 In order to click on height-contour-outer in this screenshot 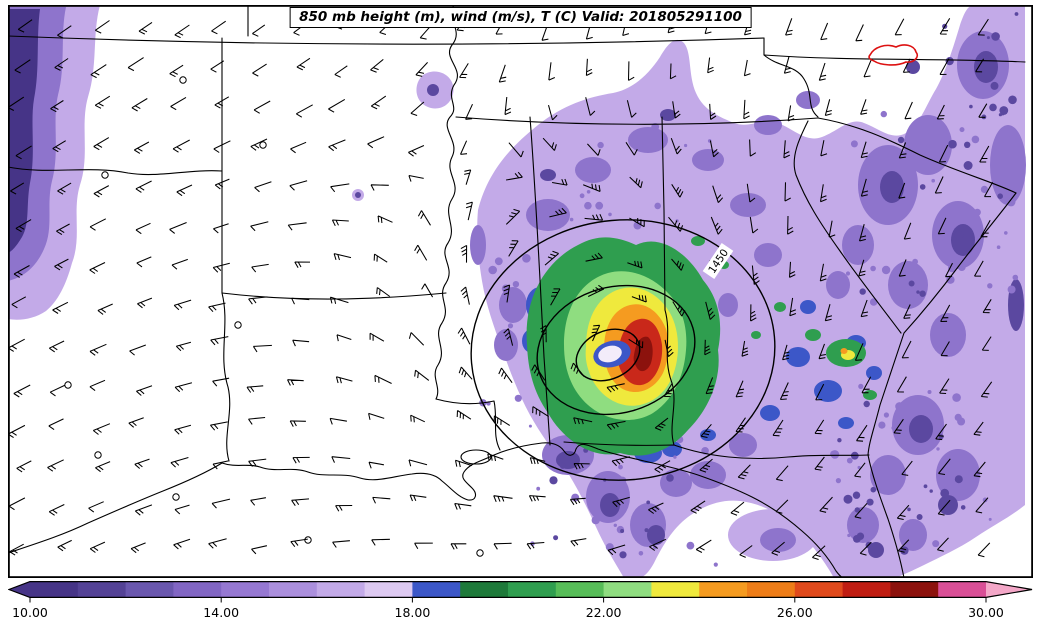, I will do `click(623, 350)`.